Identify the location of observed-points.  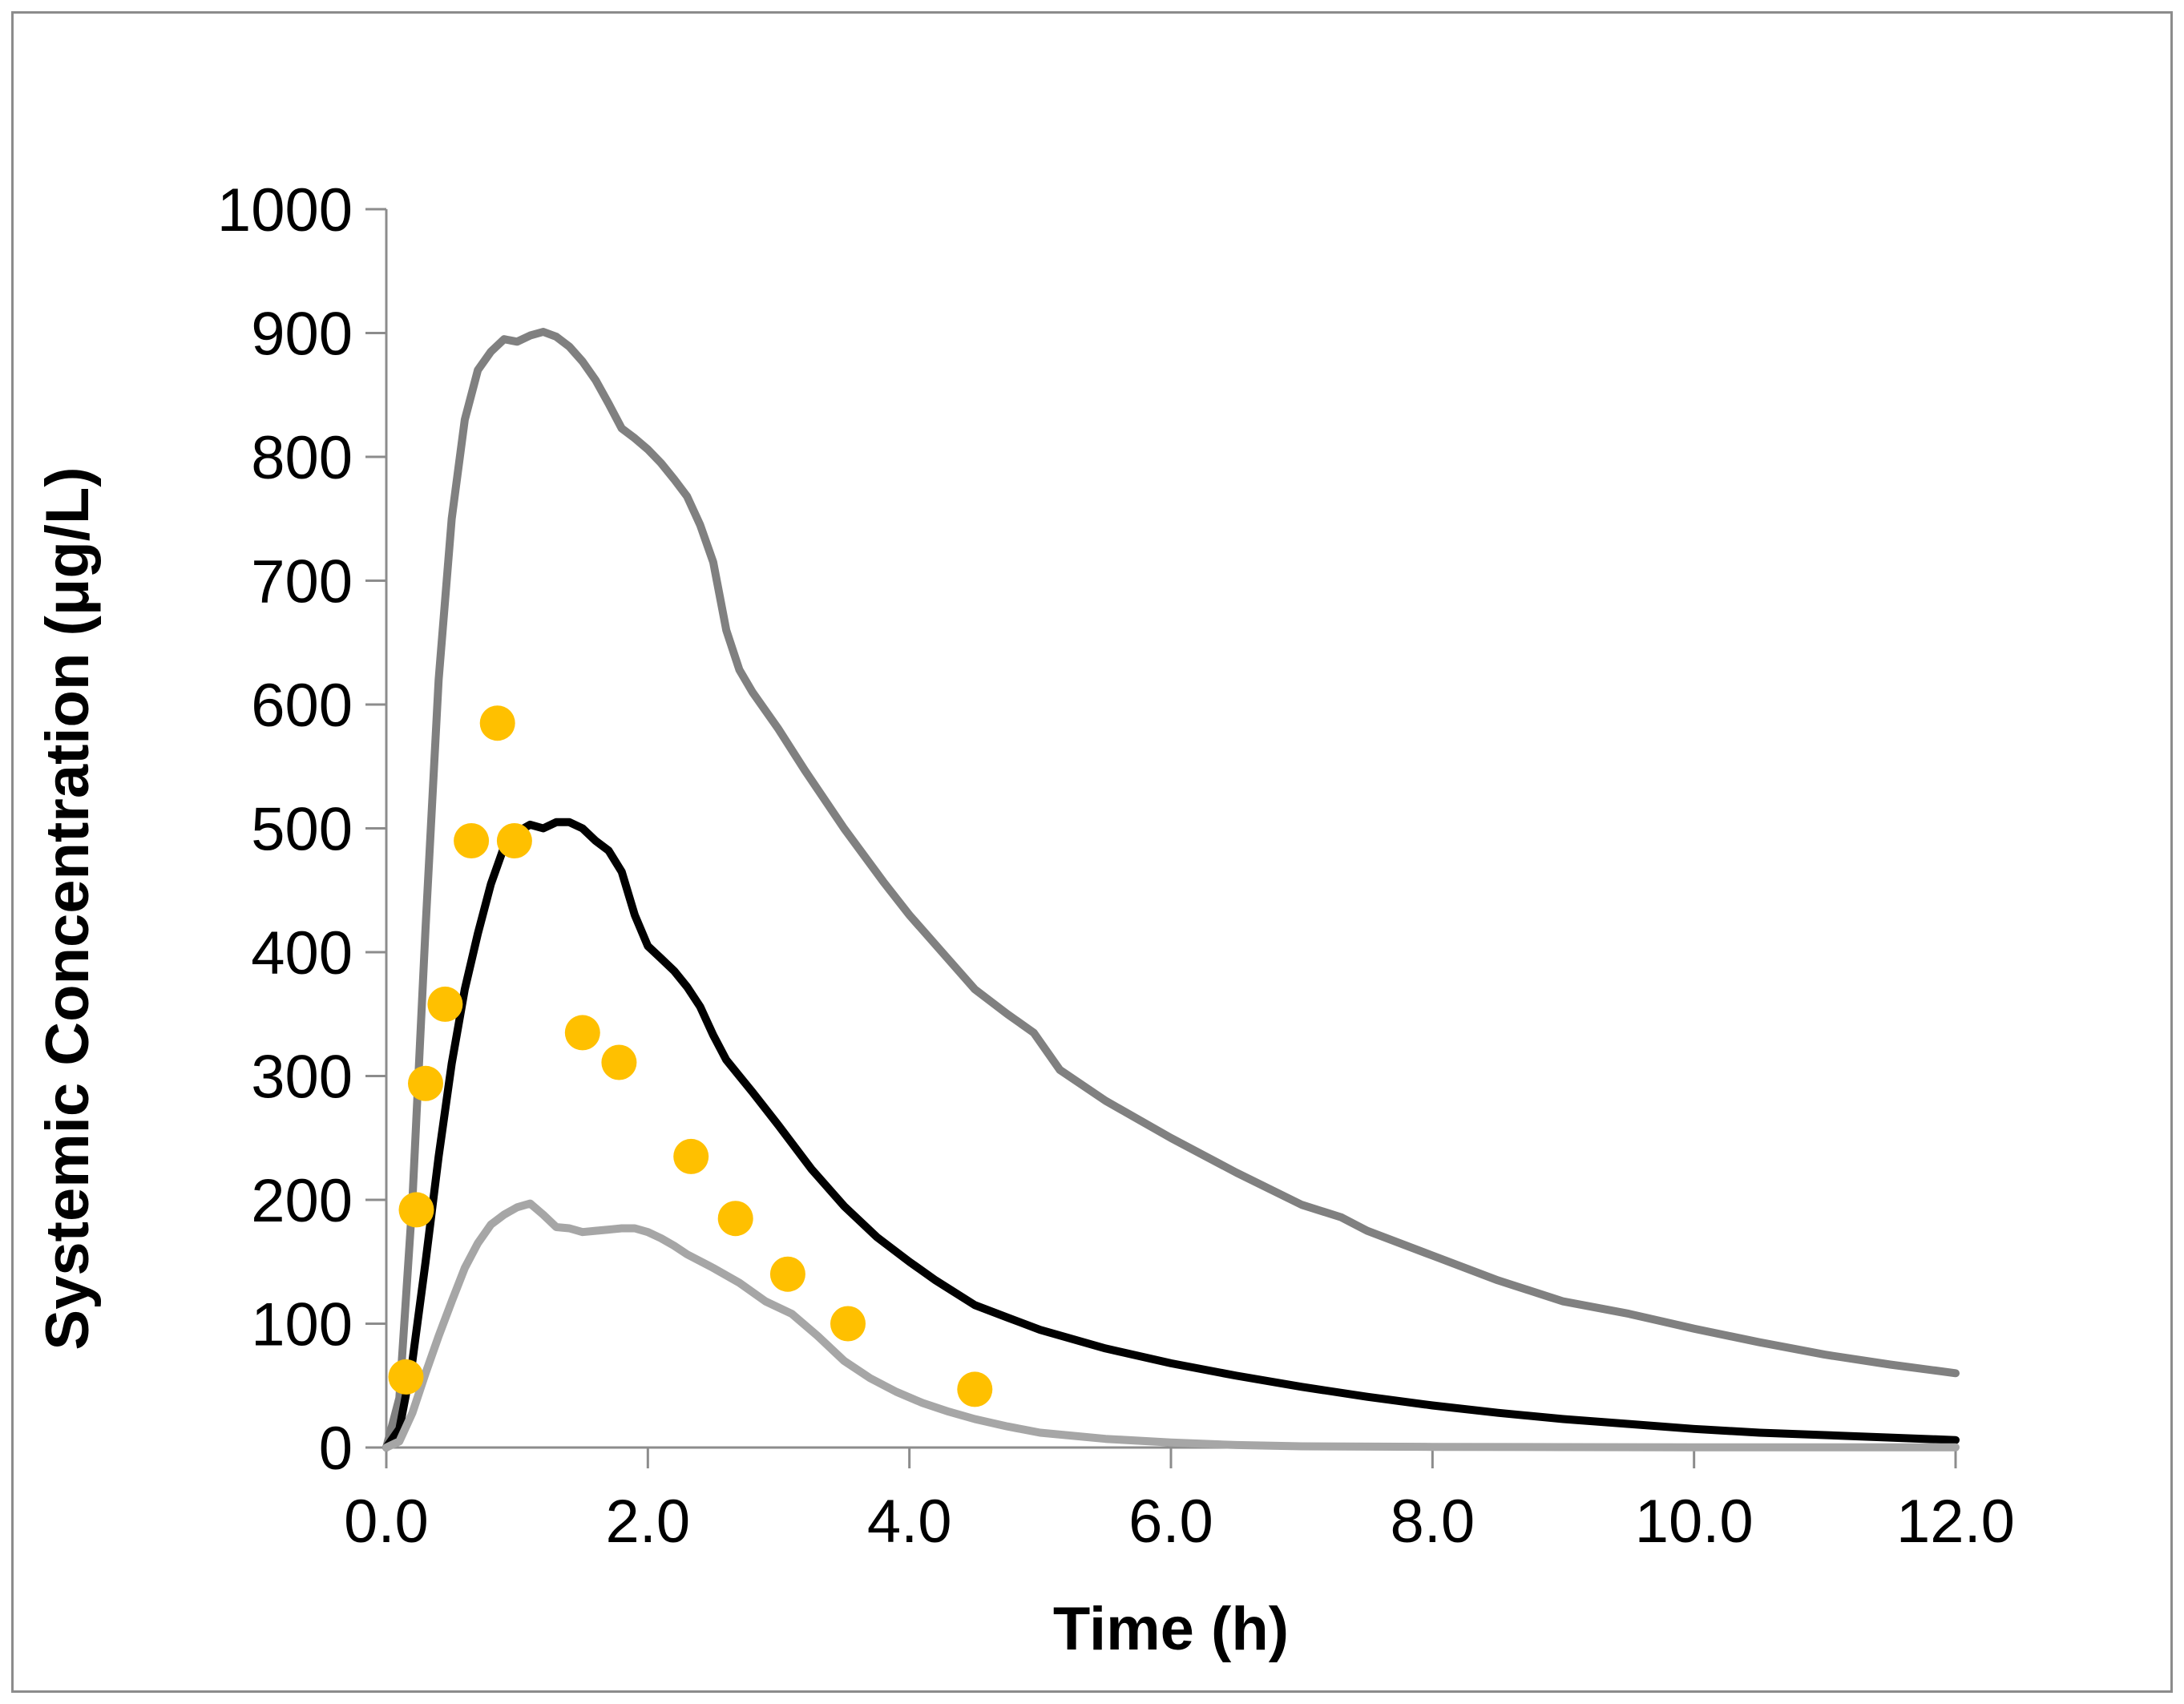
(690, 1056).